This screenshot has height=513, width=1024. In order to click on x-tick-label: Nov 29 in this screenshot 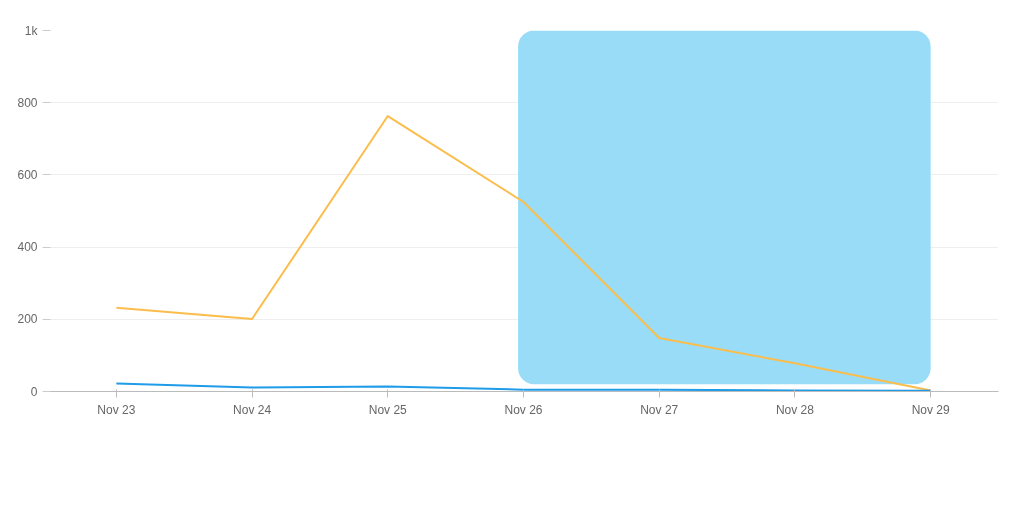, I will do `click(930, 409)`.